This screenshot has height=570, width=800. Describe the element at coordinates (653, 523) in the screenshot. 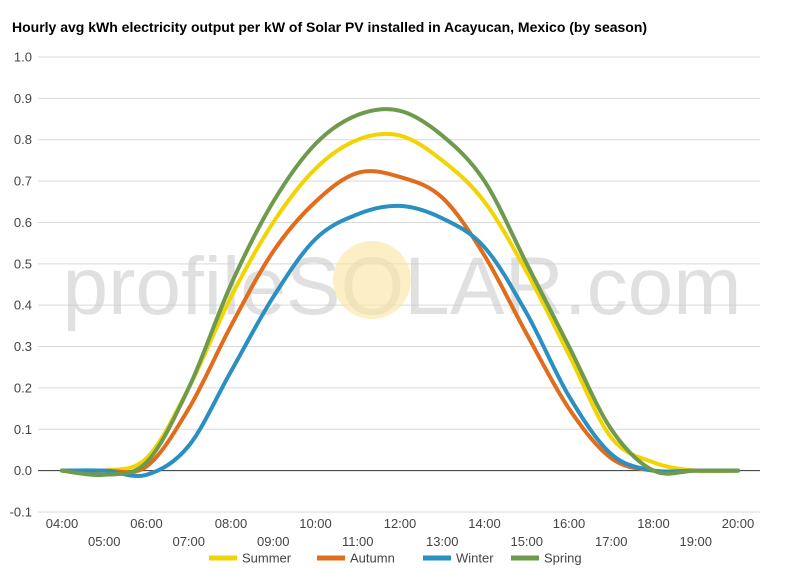

I see `x-tick-label: 18:00` at that location.